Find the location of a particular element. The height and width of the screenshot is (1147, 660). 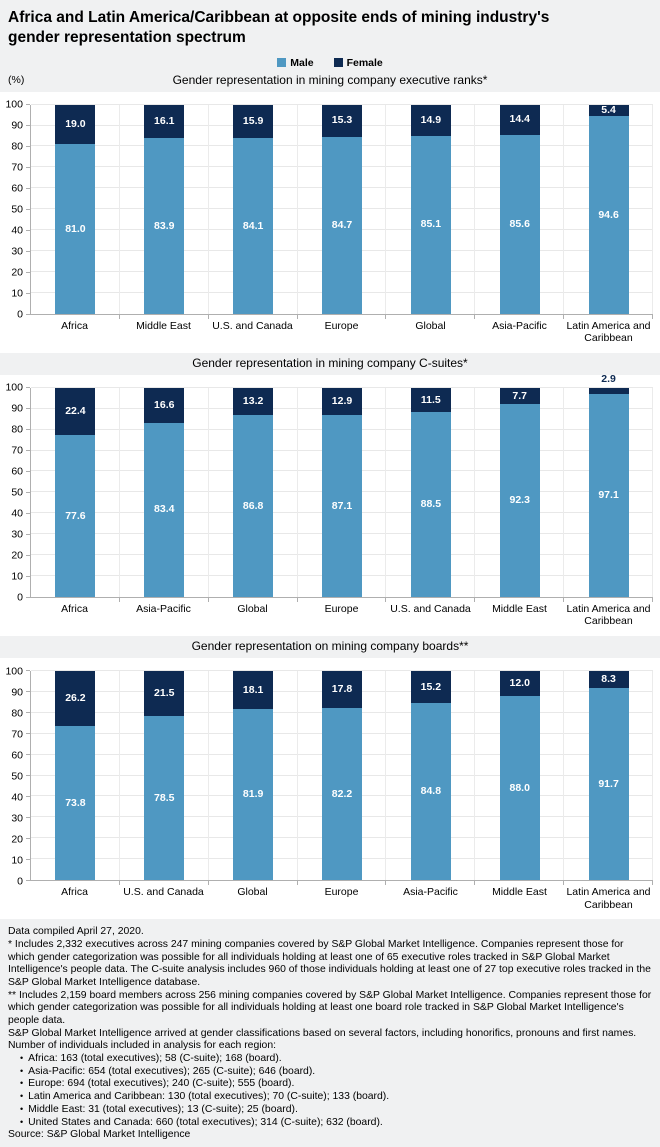

y-tick-label: 90 is located at coordinates (17, 125).